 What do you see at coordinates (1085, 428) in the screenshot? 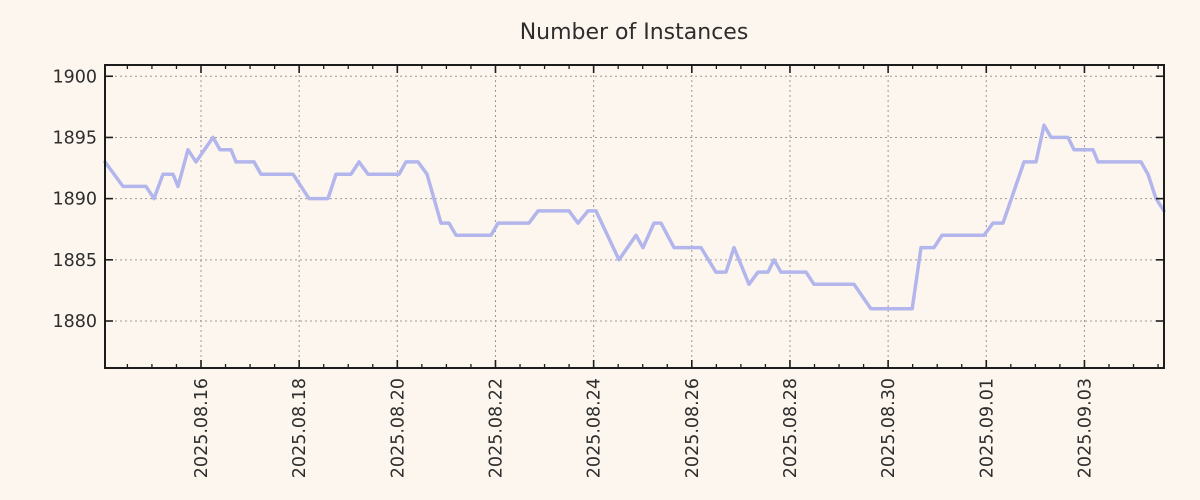
I see `x-tick-label: 2025.09.03` at bounding box center [1085, 428].